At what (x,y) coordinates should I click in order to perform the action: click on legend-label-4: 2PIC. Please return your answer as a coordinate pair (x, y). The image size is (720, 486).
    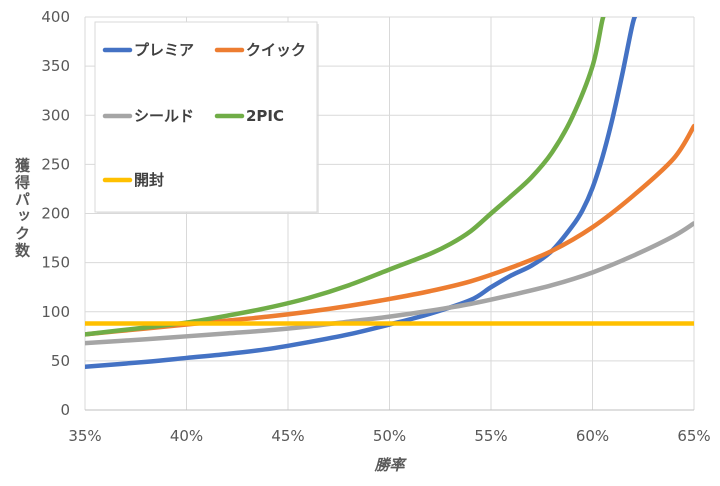
    Looking at the image, I should click on (265, 116).